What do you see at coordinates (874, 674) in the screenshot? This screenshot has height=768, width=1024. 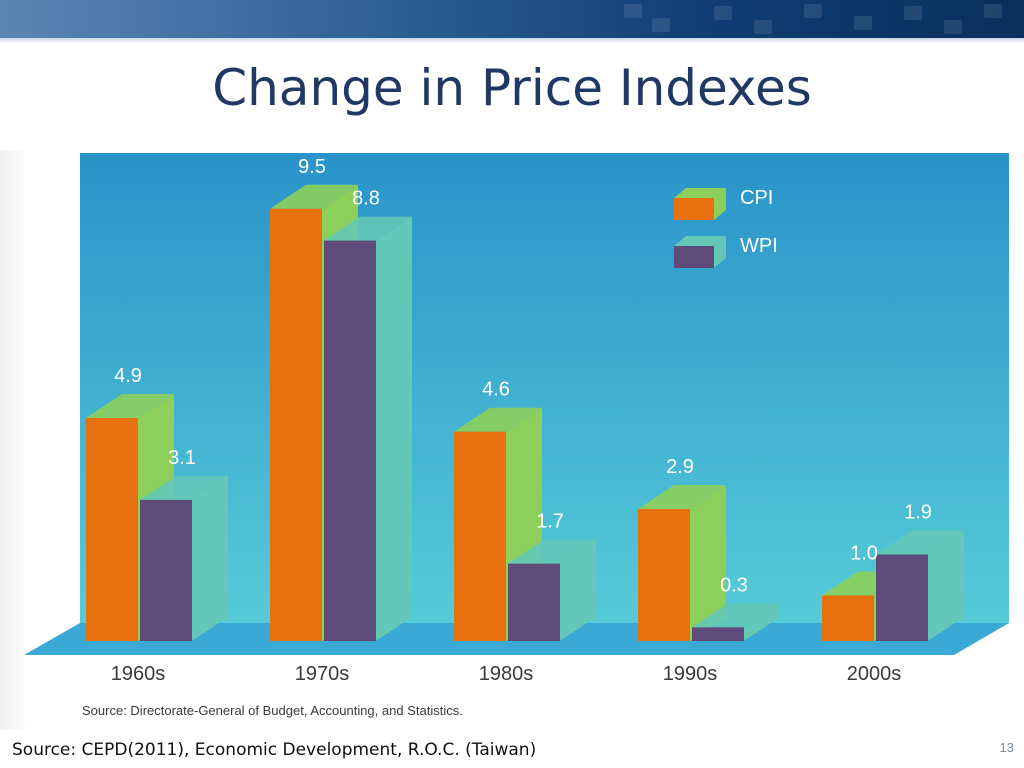 I see `category-label-2000s: 2000s` at bounding box center [874, 674].